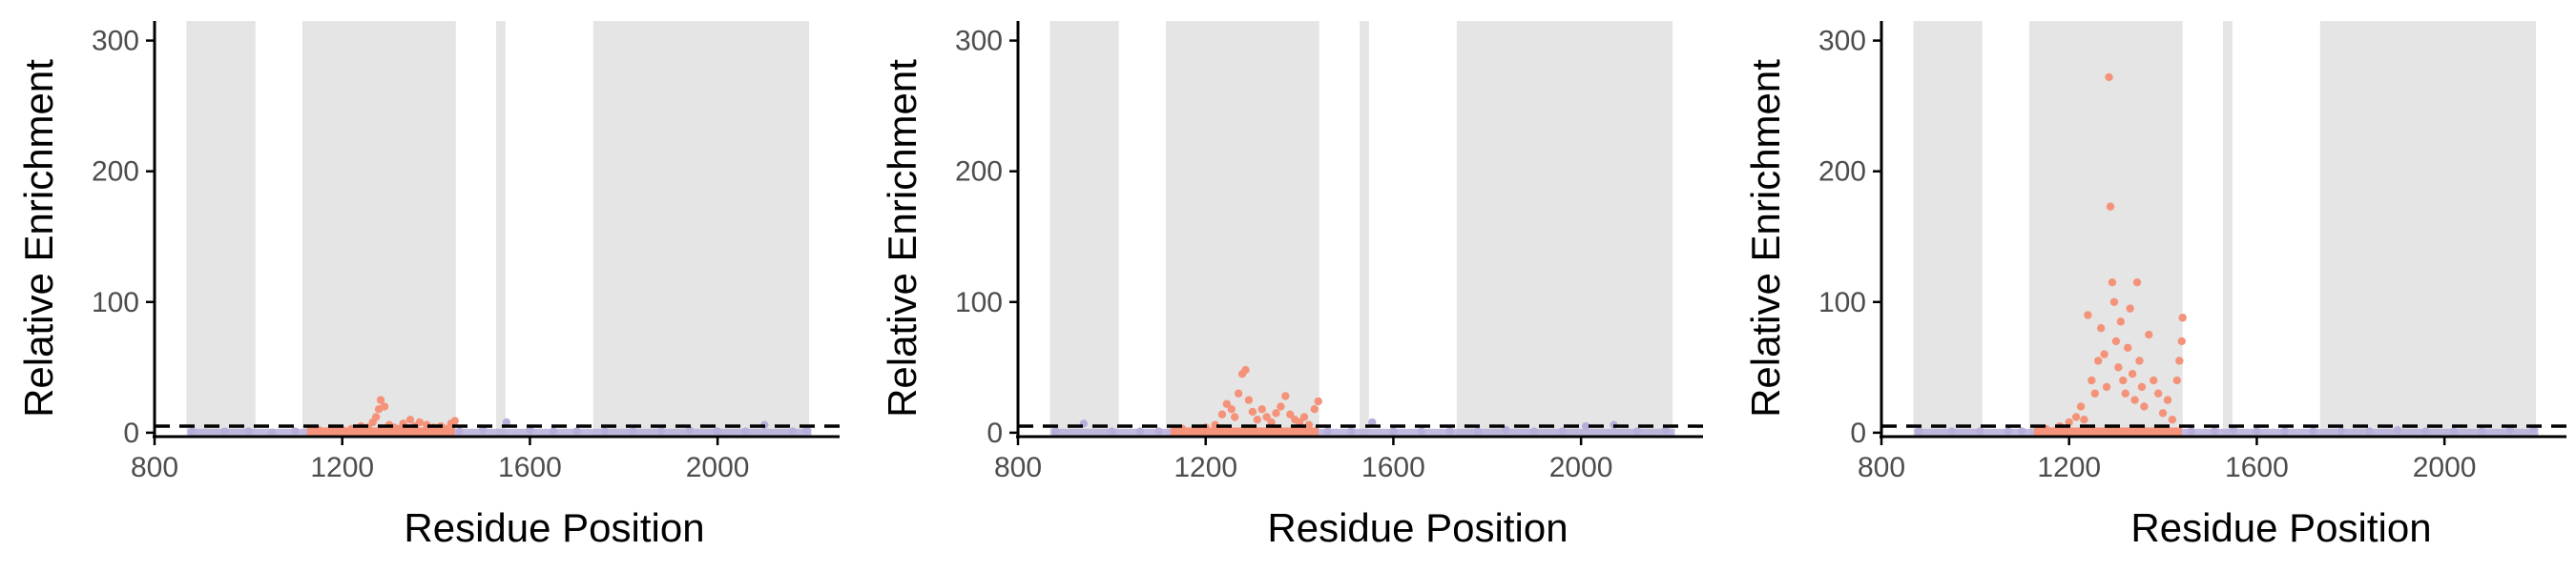 The image size is (2576, 572). What do you see at coordinates (1858, 433) in the screenshot?
I see `y-tick-label: 0` at bounding box center [1858, 433].